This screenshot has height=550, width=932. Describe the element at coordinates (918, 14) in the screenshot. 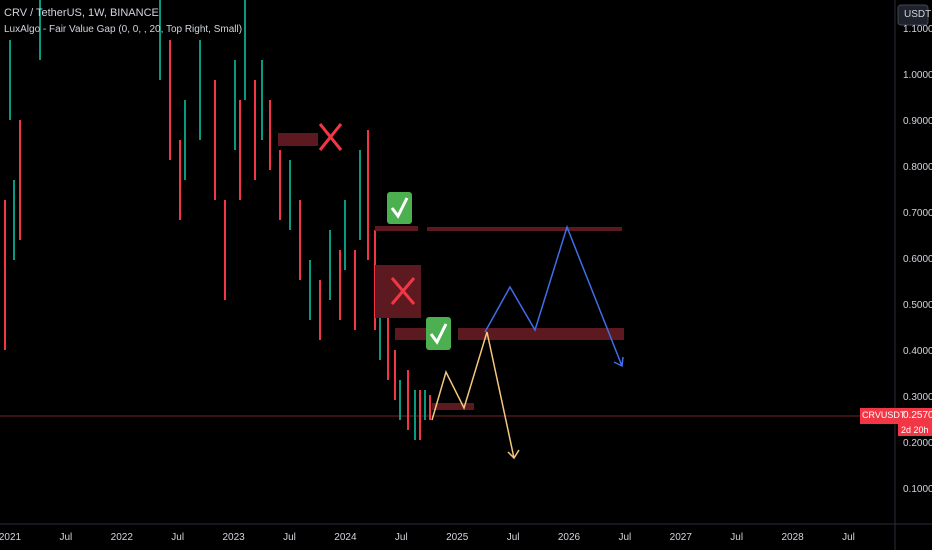

I see `currency-label: USDT` at that location.